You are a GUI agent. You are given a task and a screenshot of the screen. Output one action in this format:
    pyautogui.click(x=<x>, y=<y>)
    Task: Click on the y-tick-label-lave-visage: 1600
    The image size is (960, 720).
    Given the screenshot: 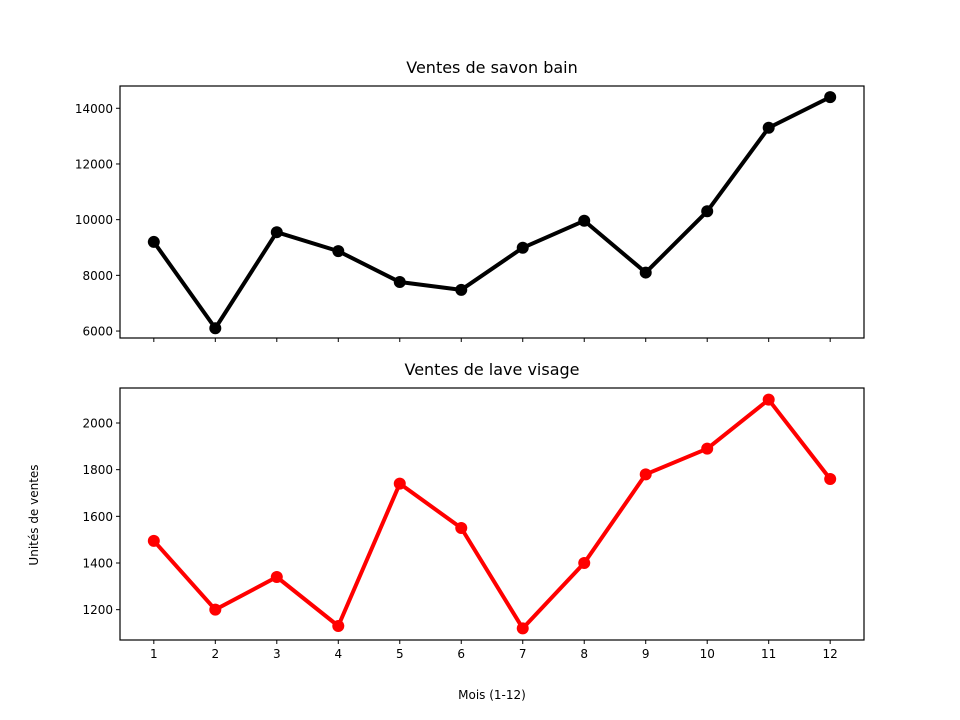 What is the action you would take?
    pyautogui.click(x=97, y=517)
    